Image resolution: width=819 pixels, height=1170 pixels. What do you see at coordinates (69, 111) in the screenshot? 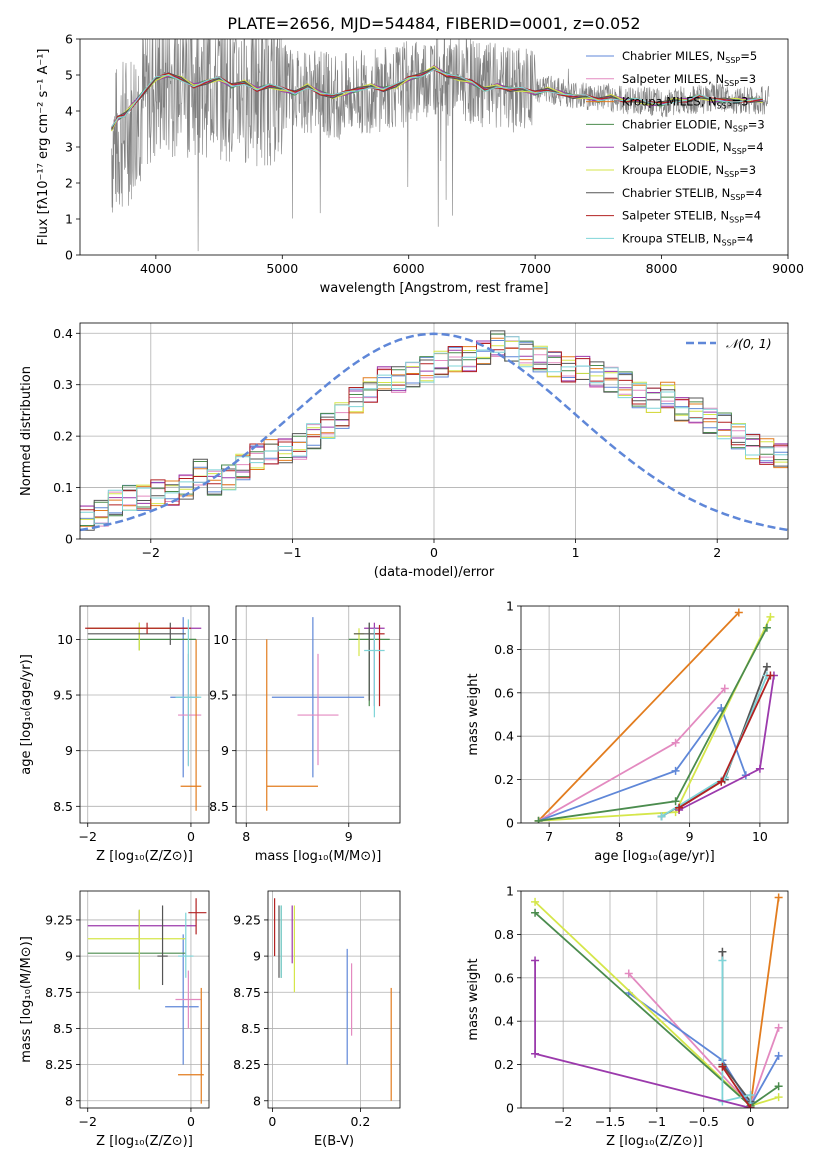
I see `y-tick-label: 4` at bounding box center [69, 111].